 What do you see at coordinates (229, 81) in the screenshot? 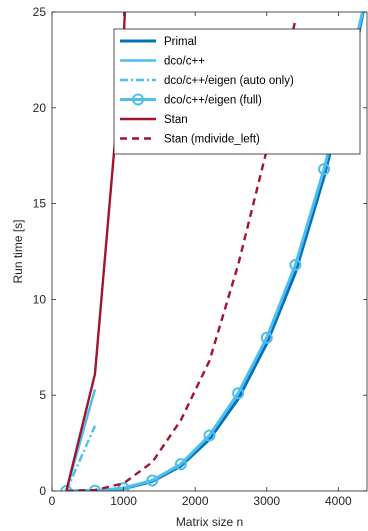
I see `legend-label: dco/c++/eigen (auto only)` at bounding box center [229, 81].